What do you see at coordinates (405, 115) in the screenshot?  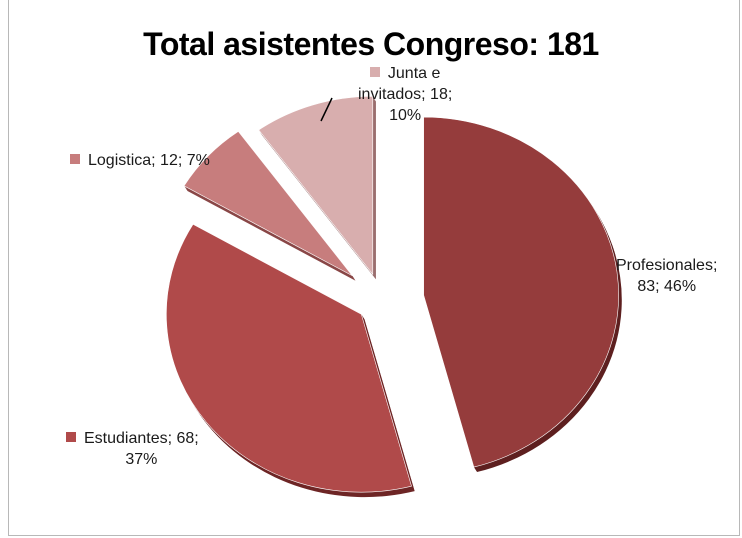 I see `label-junta-line3: 10%` at bounding box center [405, 115].